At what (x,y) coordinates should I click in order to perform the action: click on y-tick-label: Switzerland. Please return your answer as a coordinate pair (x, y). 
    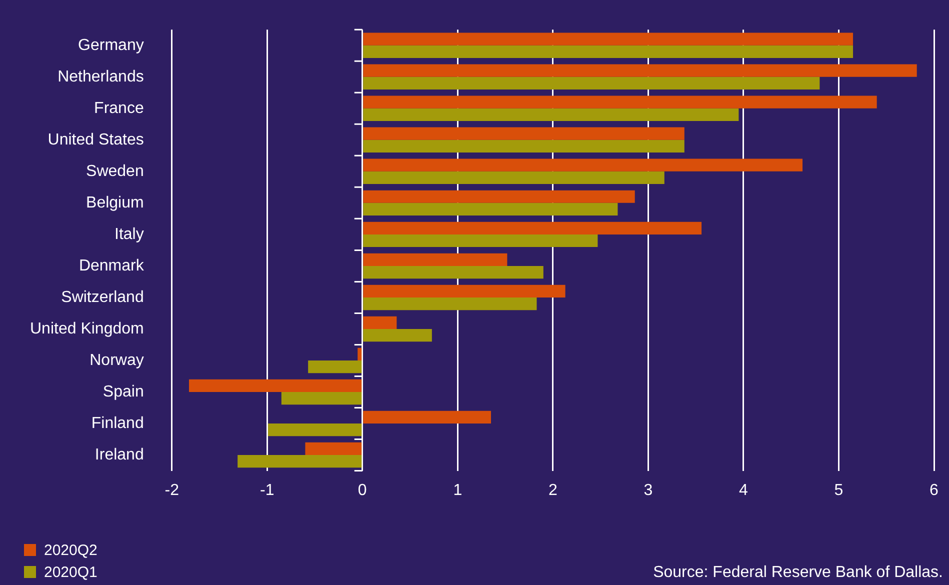
    Looking at the image, I should click on (102, 297).